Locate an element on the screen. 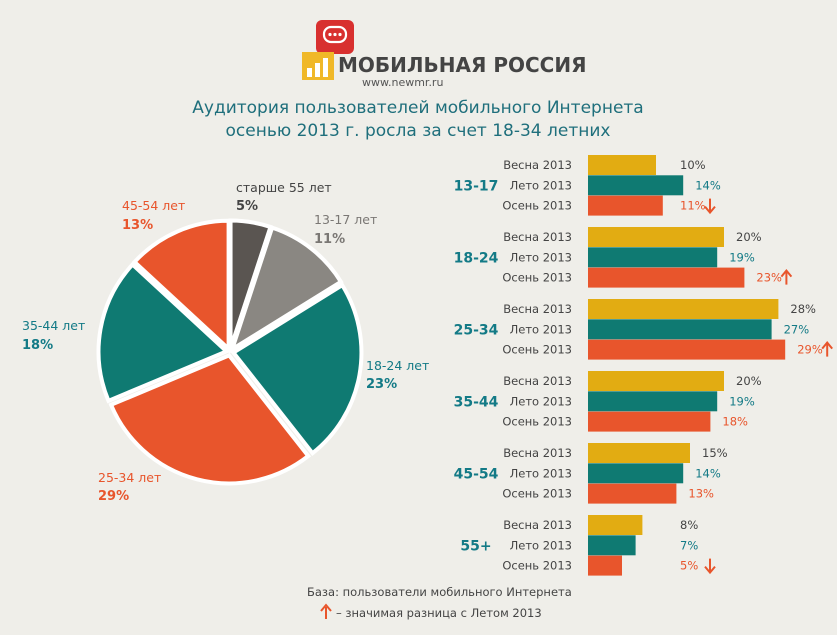  logo-chat-icon is located at coordinates (335, 37).